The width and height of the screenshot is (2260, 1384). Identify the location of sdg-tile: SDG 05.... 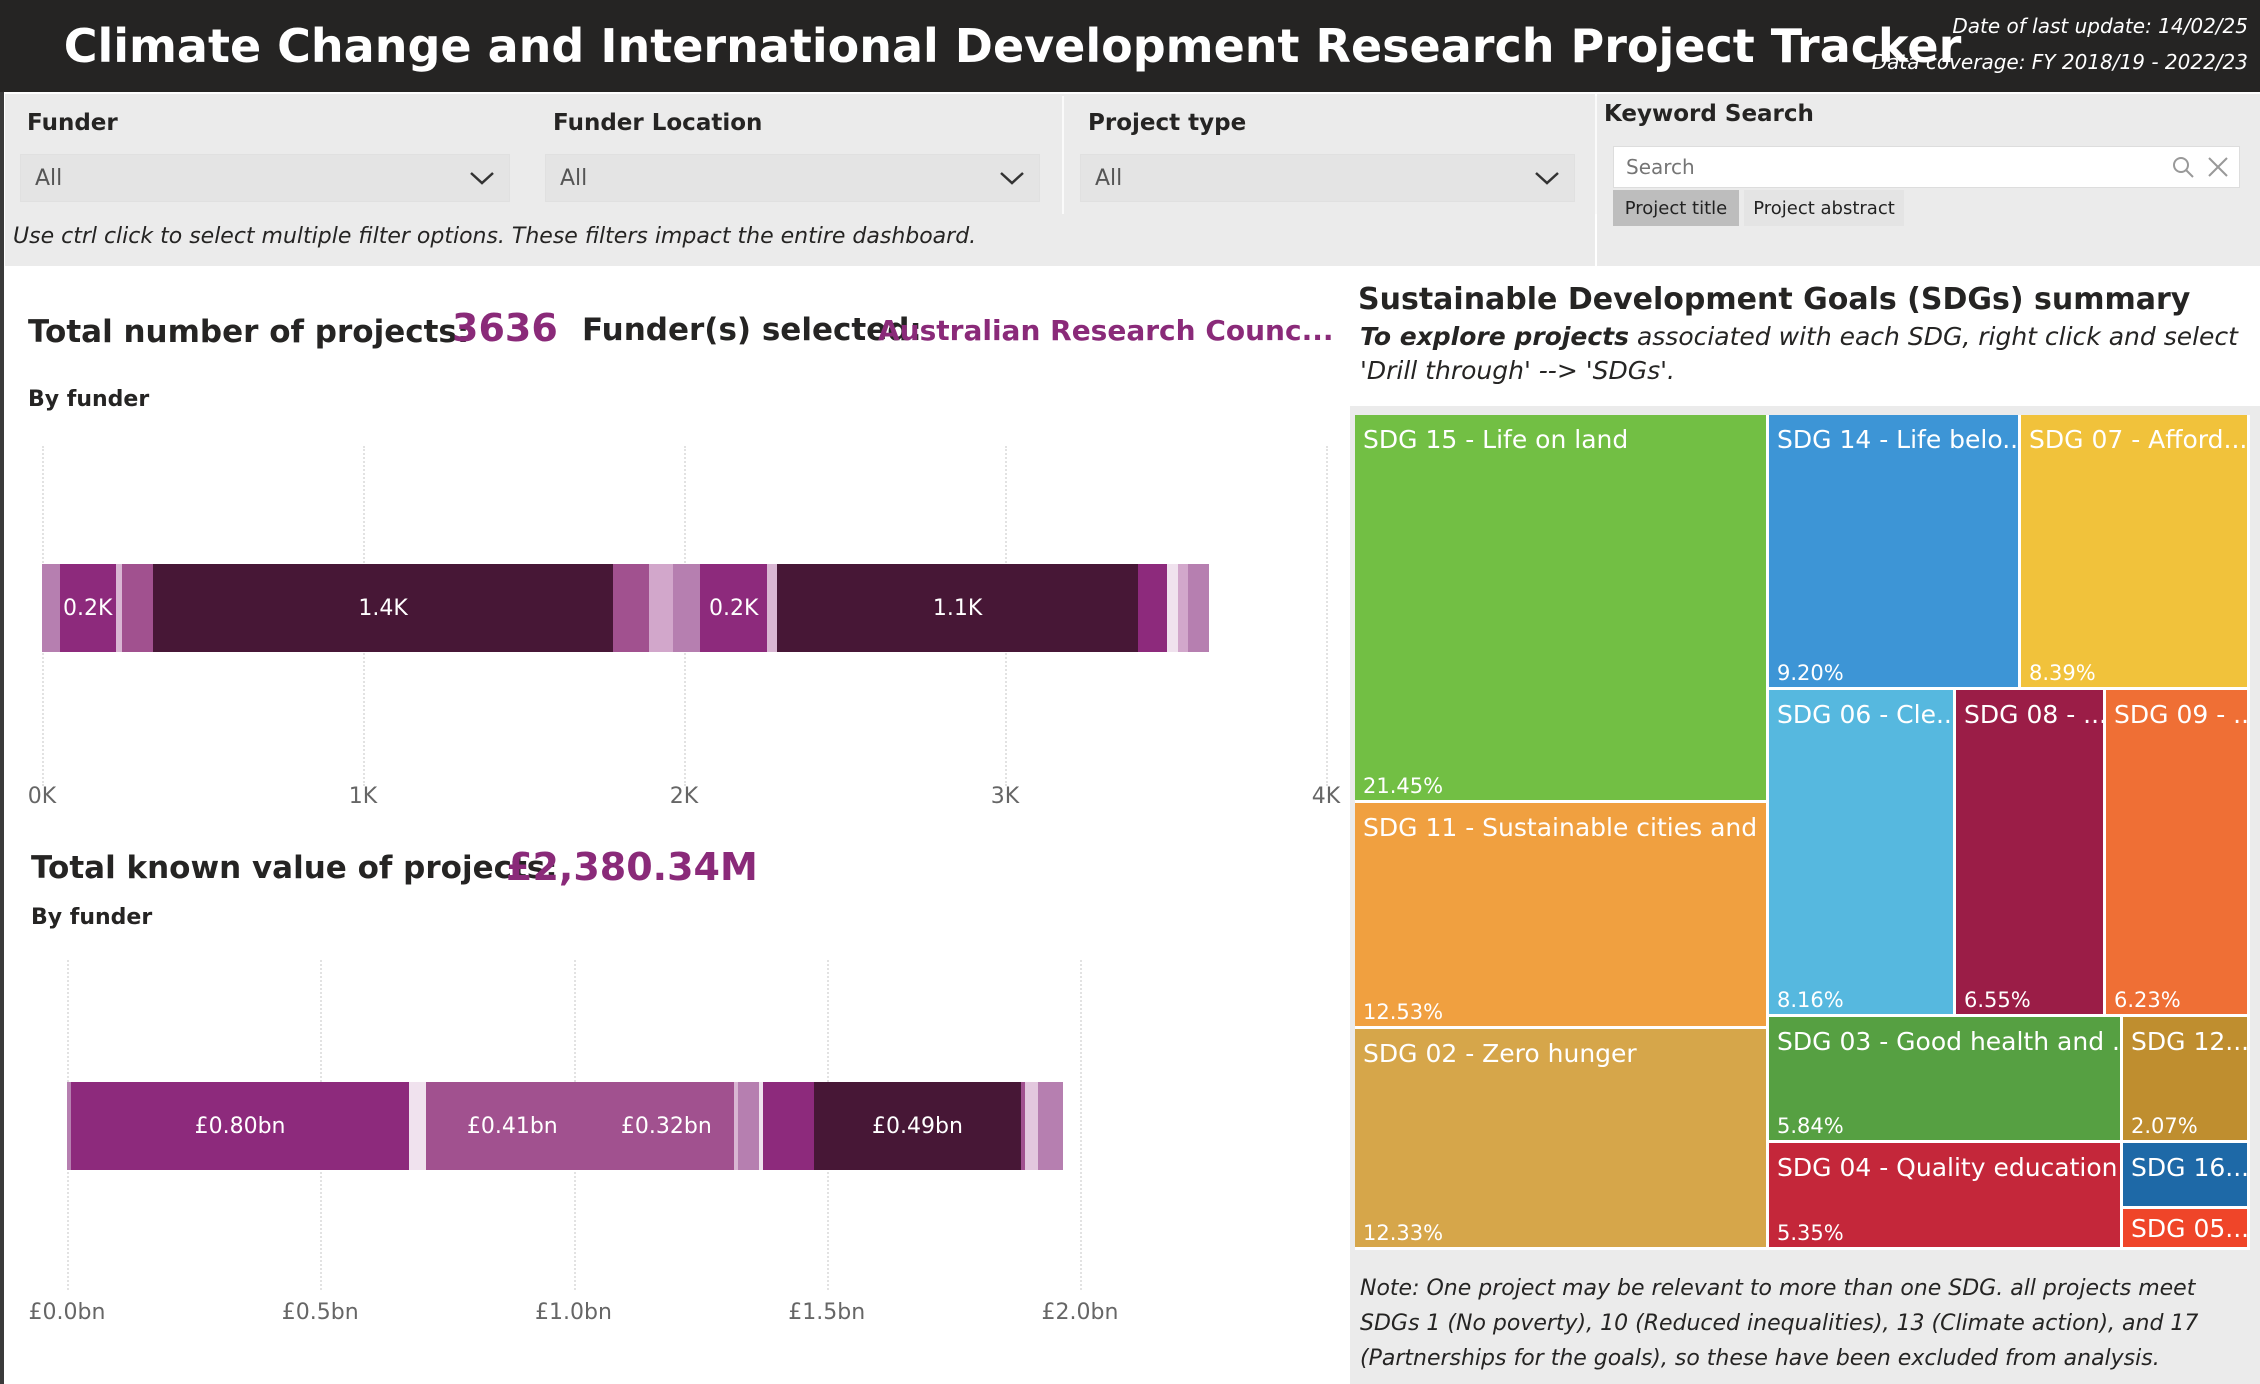
(2186, 1229).